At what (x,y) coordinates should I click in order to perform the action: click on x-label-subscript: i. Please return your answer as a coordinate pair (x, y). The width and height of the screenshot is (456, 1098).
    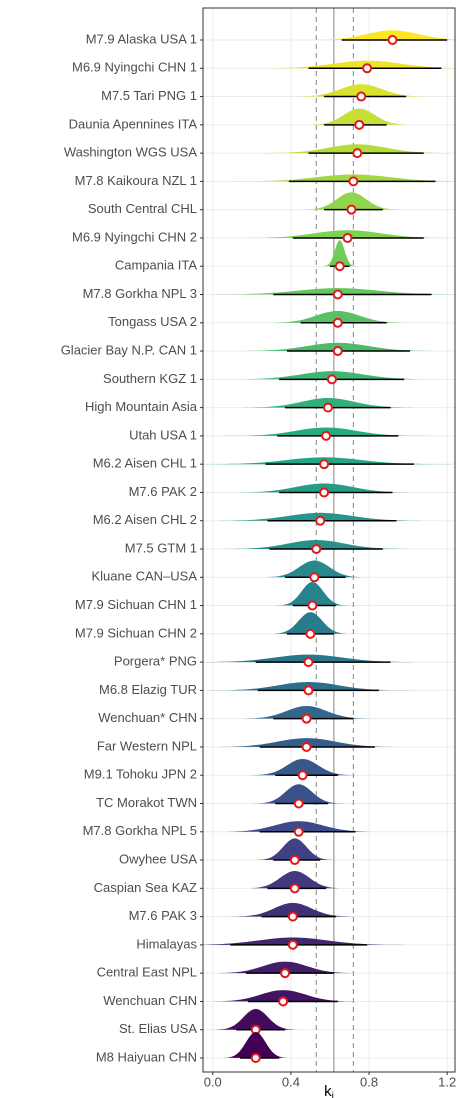
    Looking at the image, I should click on (333, 1094).